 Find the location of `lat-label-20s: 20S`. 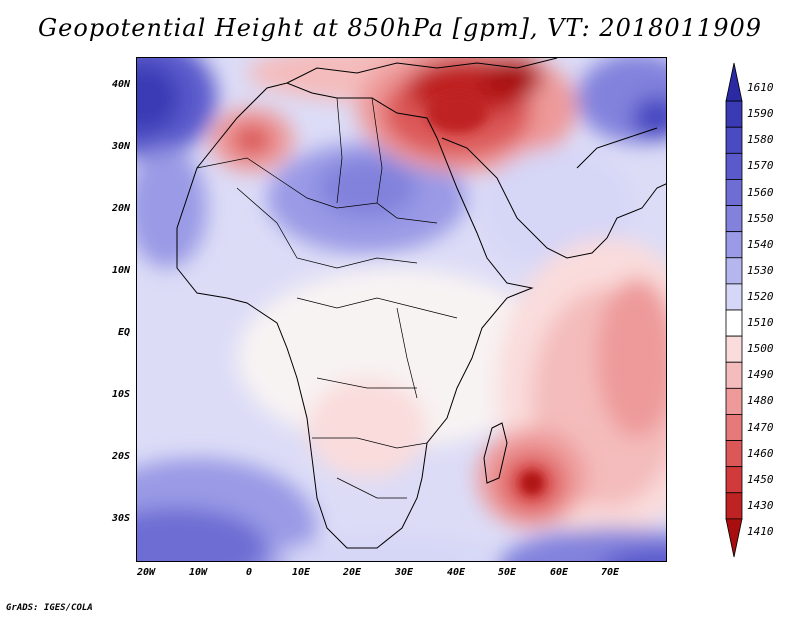

lat-label-20s: 20S is located at coordinates (120, 456).